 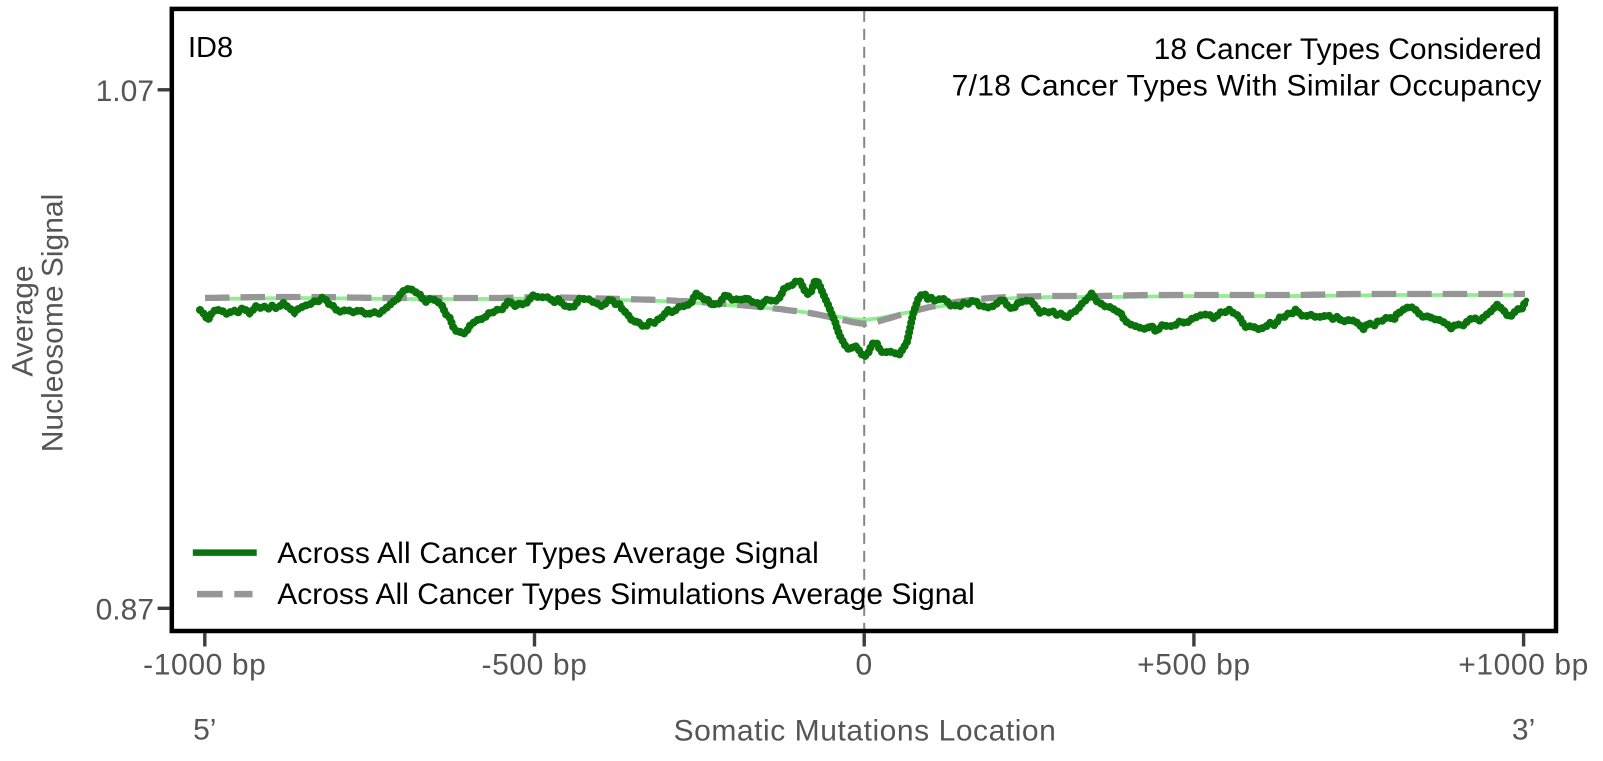 What do you see at coordinates (1523, 665) in the screenshot?
I see `svg-text: +1000 bp` at bounding box center [1523, 665].